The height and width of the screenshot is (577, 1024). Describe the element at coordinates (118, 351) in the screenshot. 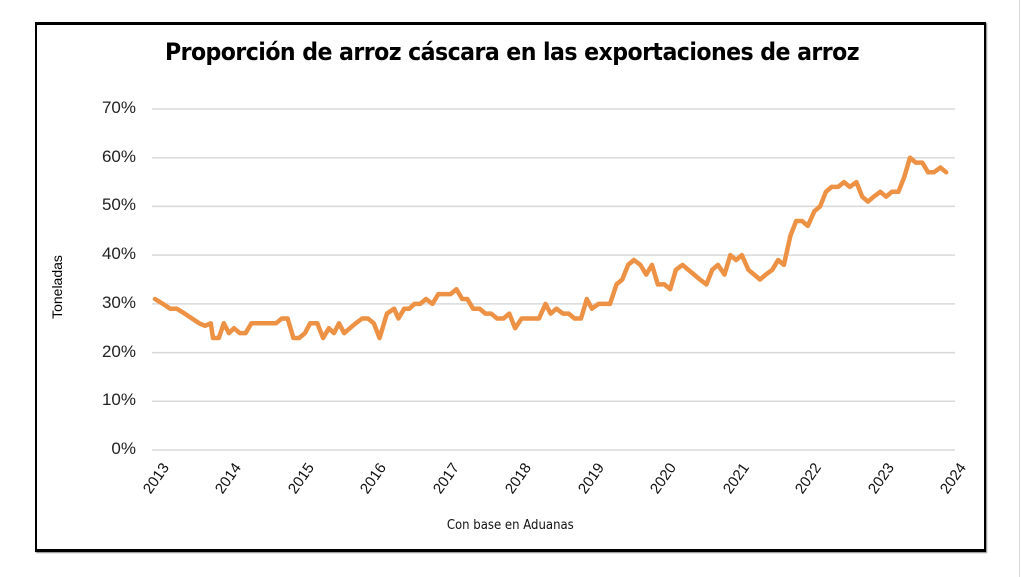

I see `y-tick-label: 20%` at that location.